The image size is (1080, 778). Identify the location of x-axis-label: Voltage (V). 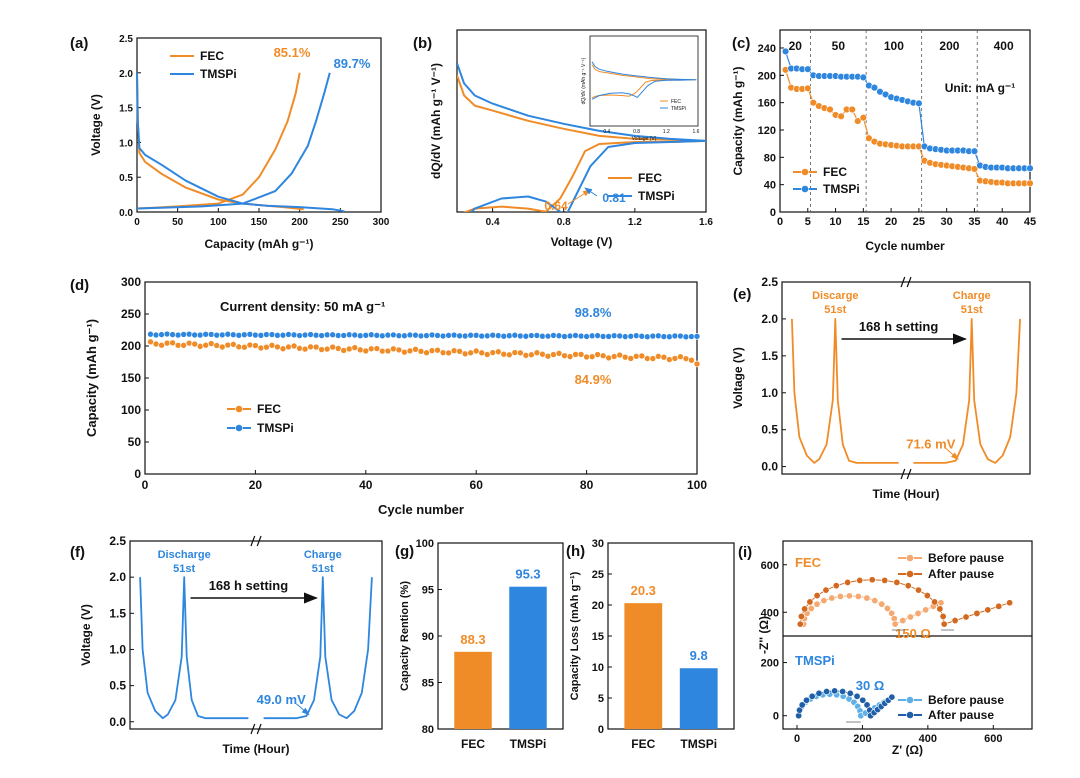
(582, 242).